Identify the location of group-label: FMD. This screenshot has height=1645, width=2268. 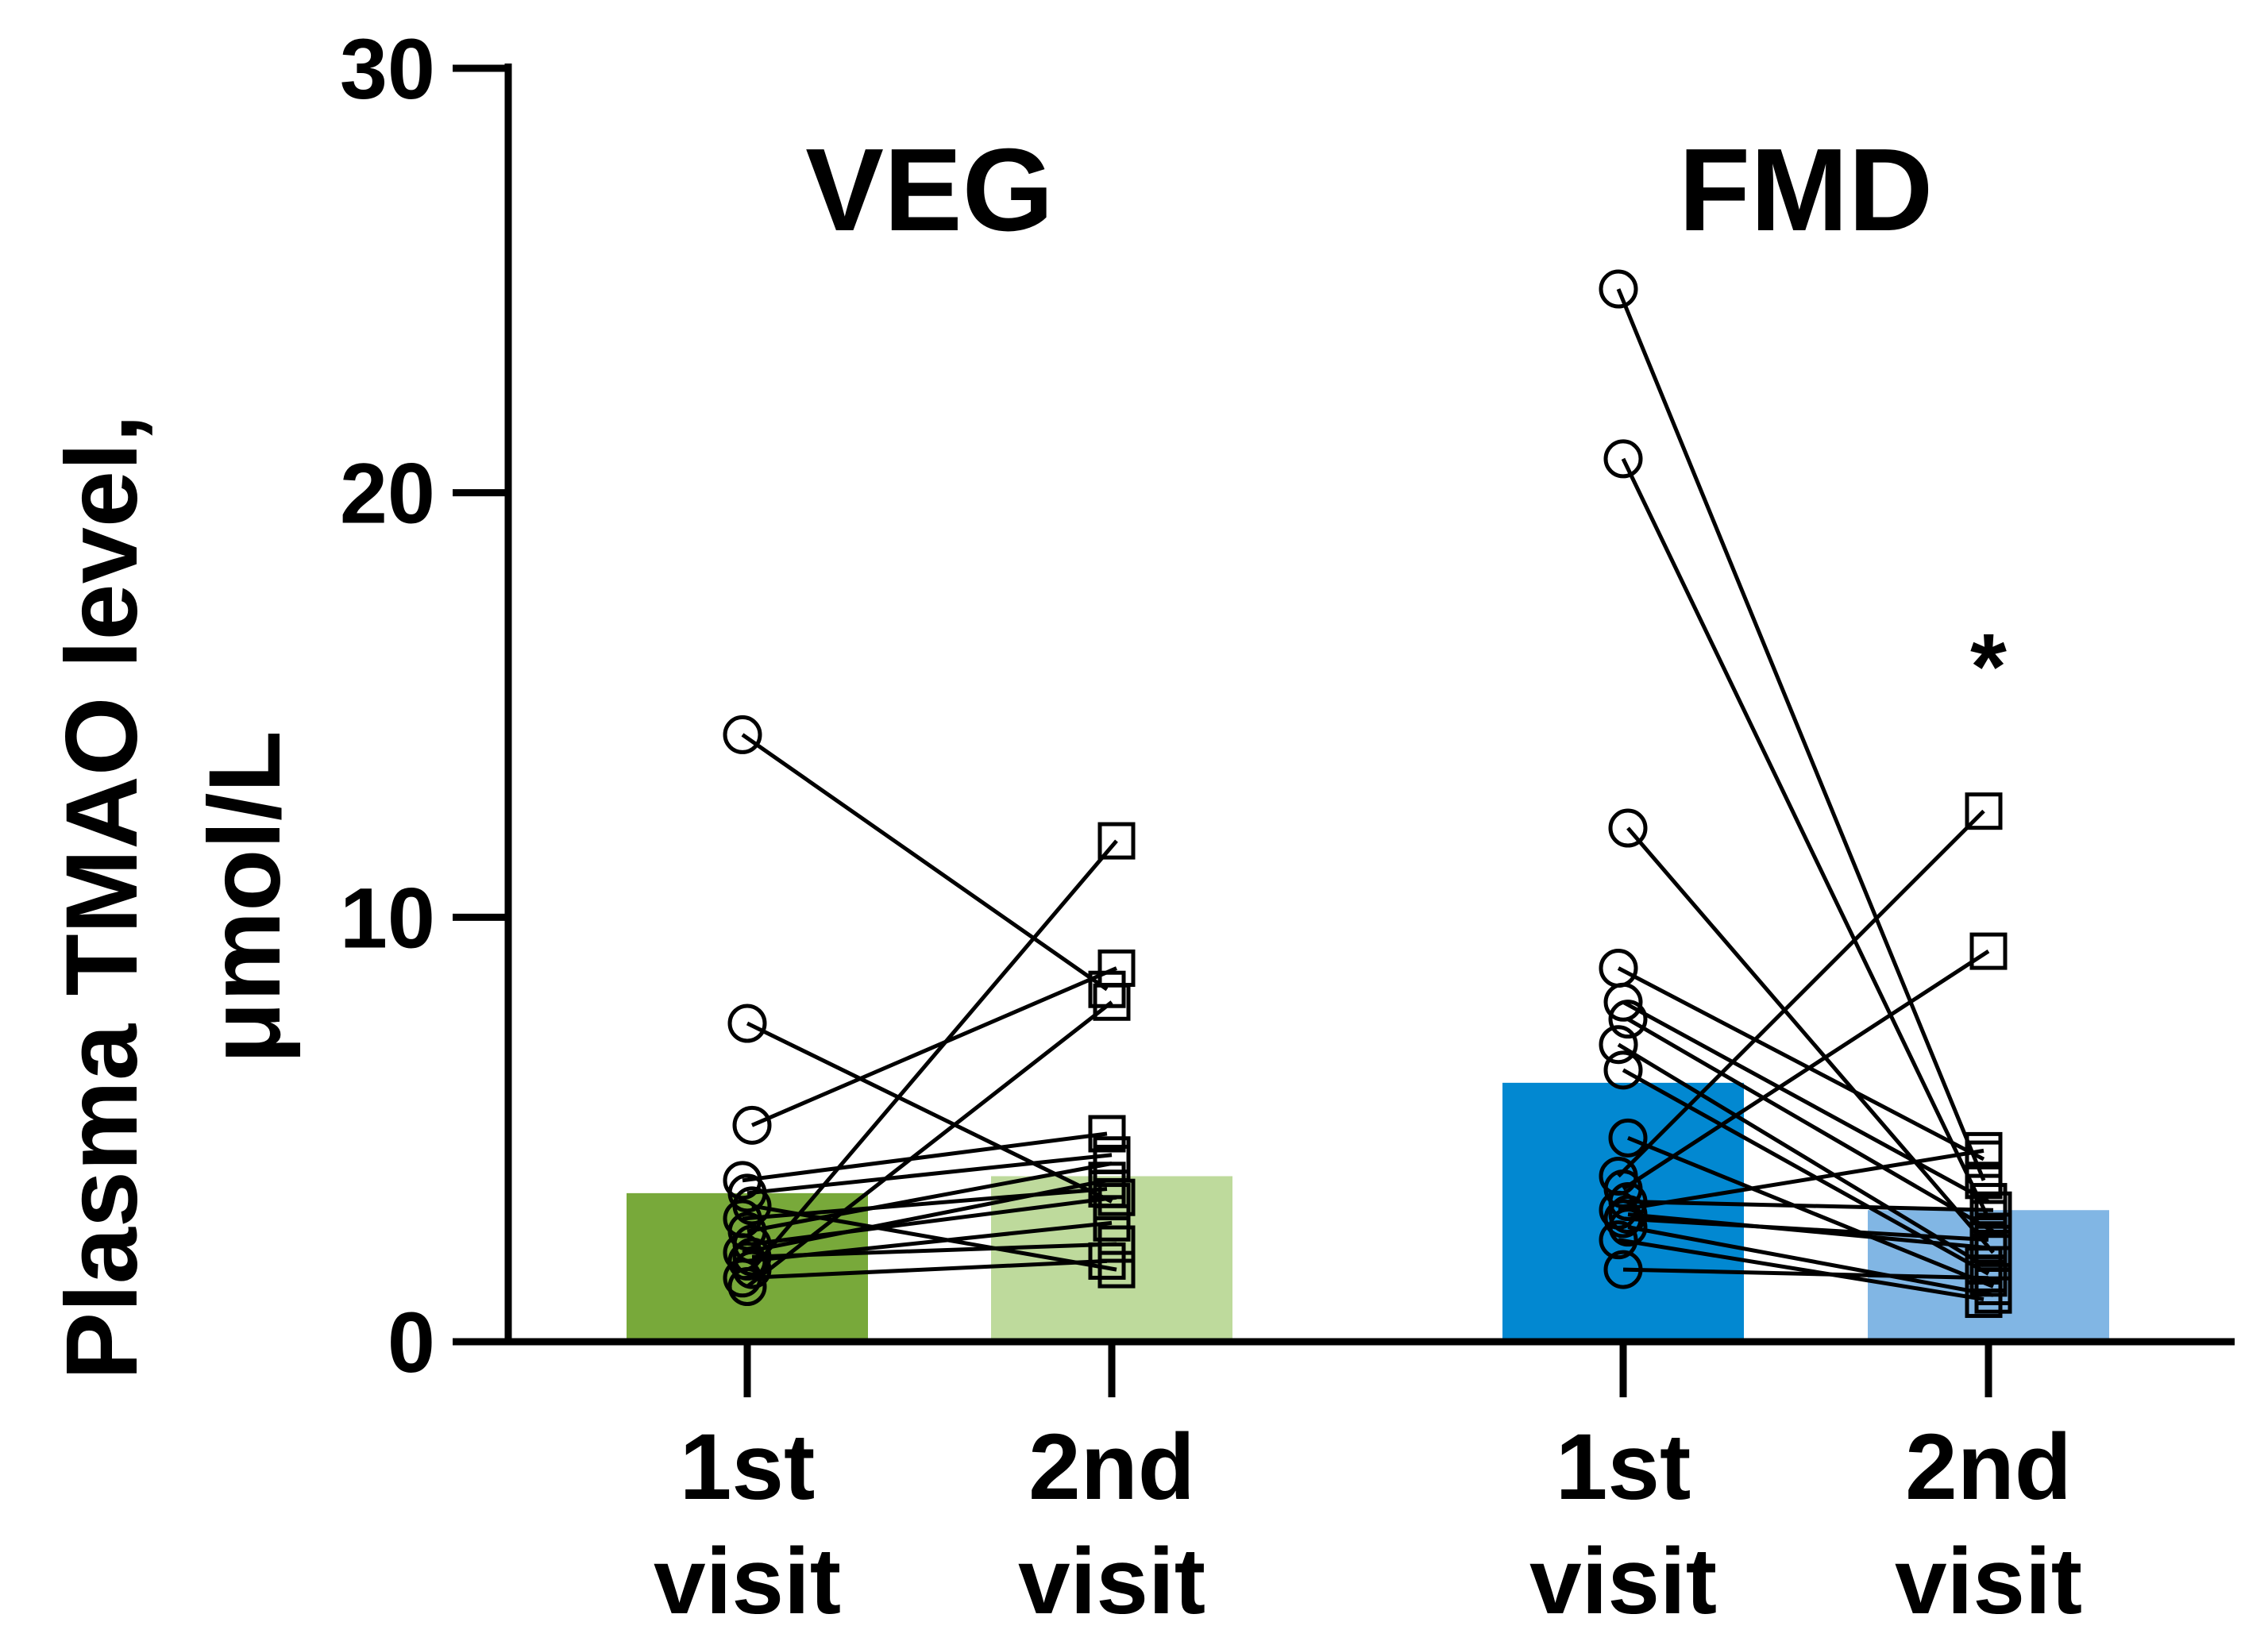
(1806, 190).